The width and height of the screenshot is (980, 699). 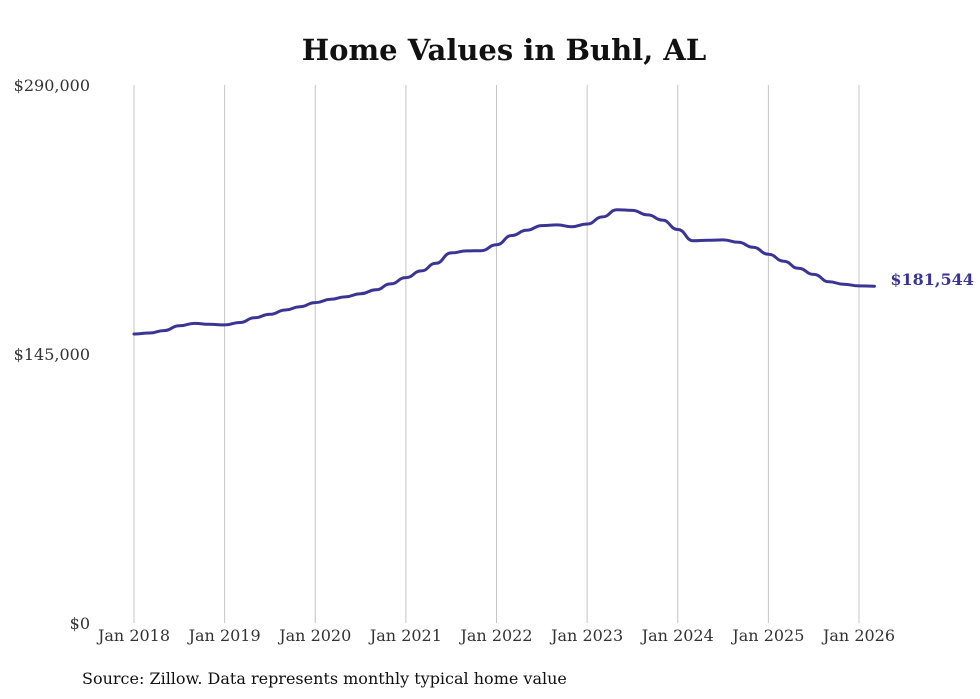 I want to click on x-tick-label: Jan 2018, so click(x=133, y=635).